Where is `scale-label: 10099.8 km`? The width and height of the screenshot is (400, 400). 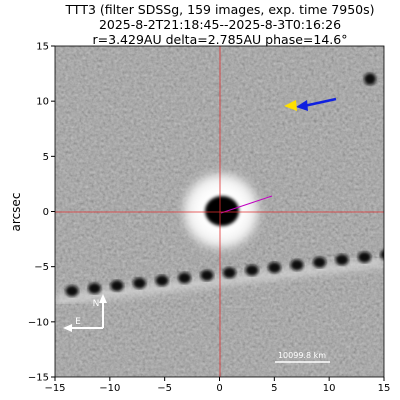
scale-label: 10099.8 km is located at coordinates (302, 355).